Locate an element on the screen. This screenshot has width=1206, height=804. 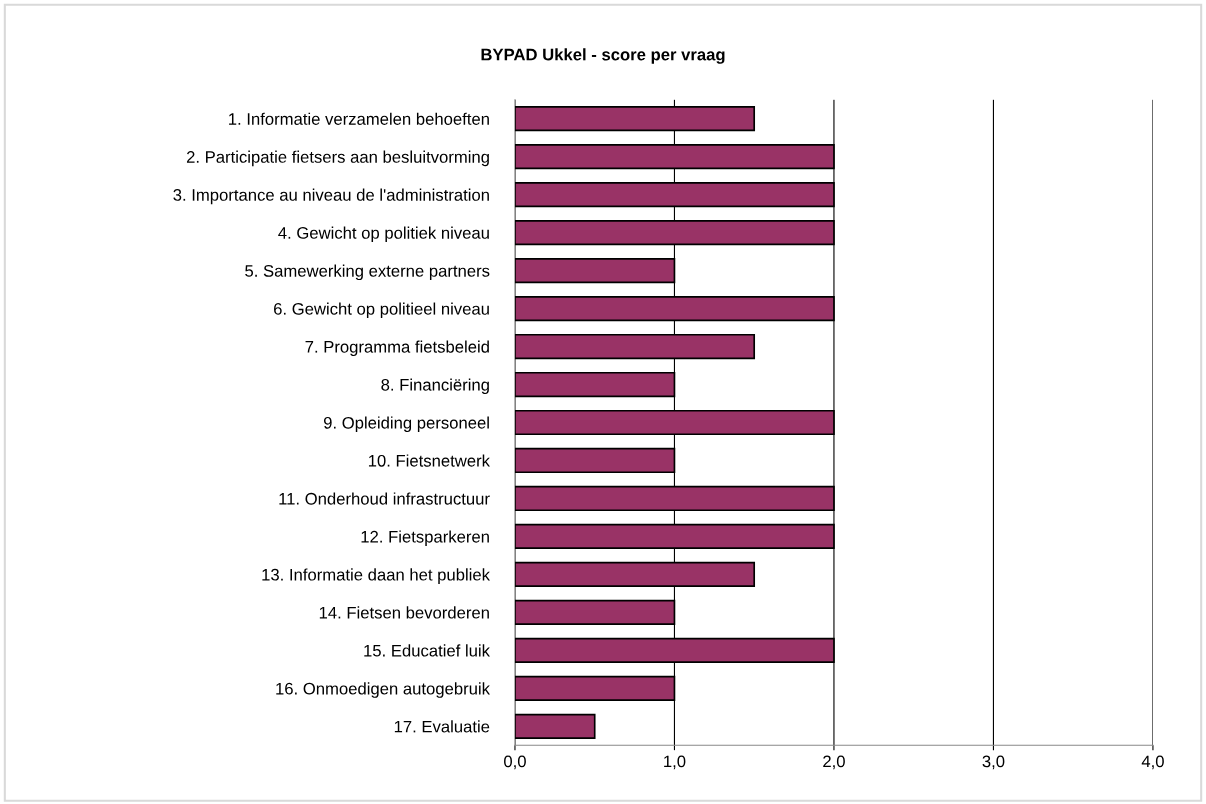
x-tick-label: 1,0 is located at coordinates (675, 762).